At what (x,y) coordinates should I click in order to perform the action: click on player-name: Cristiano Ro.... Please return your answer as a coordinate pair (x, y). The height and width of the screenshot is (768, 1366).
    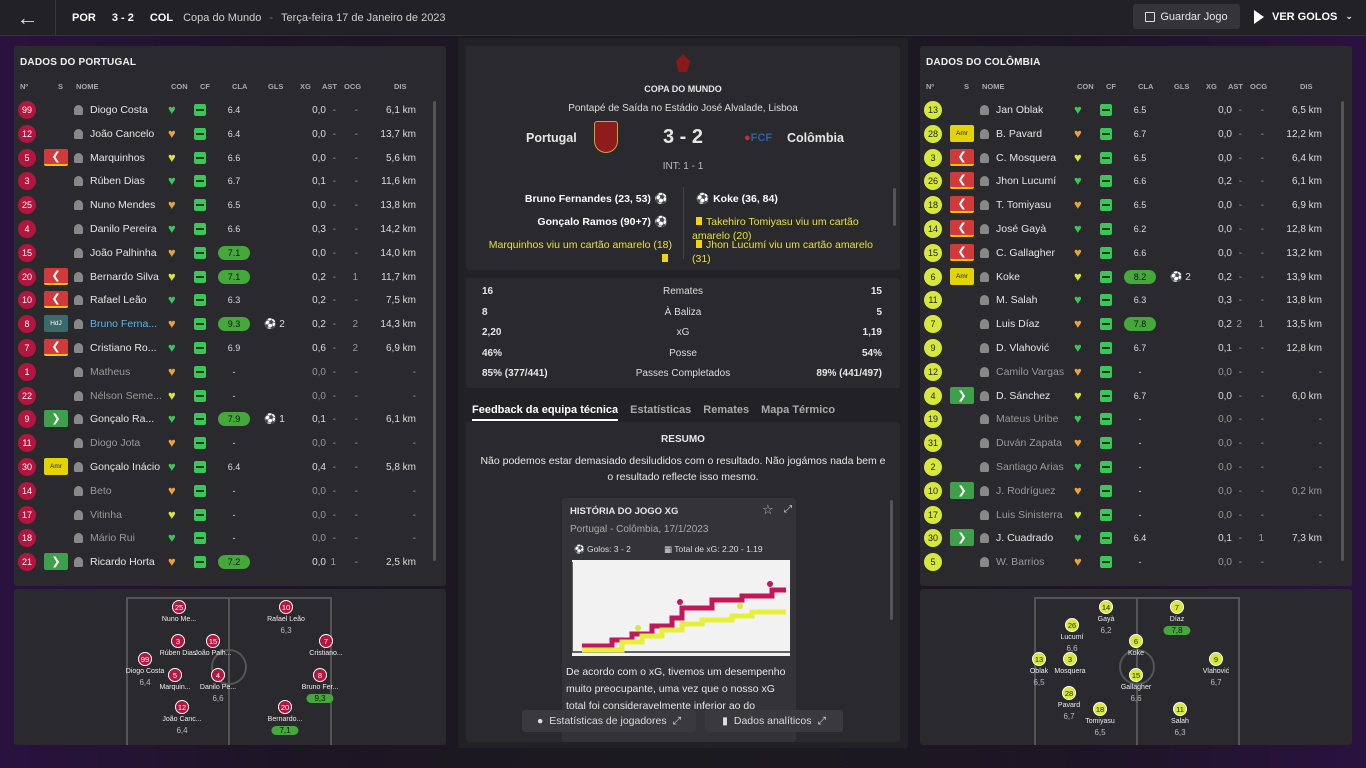
    Looking at the image, I should click on (123, 348).